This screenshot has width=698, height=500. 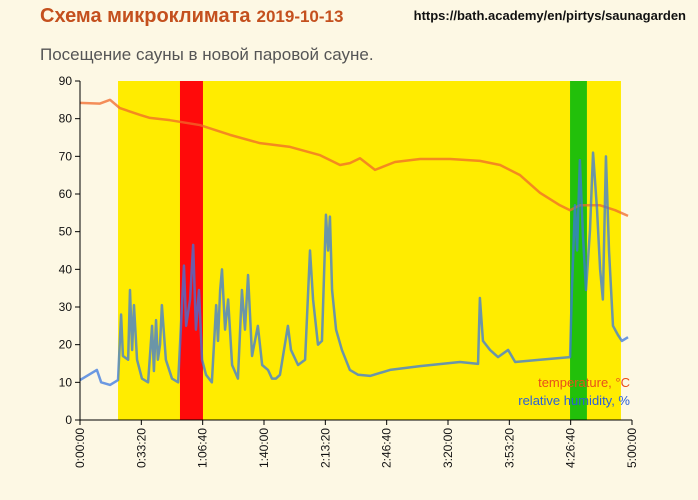 I want to click on x-tick-label: 2:46:40, so click(x=387, y=448).